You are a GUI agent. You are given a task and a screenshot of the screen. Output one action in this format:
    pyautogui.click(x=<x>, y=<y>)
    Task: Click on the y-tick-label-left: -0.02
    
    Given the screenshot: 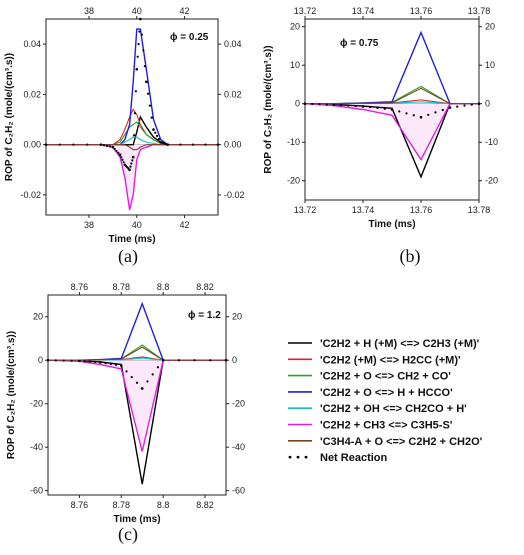 What is the action you would take?
    pyautogui.click(x=30, y=195)
    